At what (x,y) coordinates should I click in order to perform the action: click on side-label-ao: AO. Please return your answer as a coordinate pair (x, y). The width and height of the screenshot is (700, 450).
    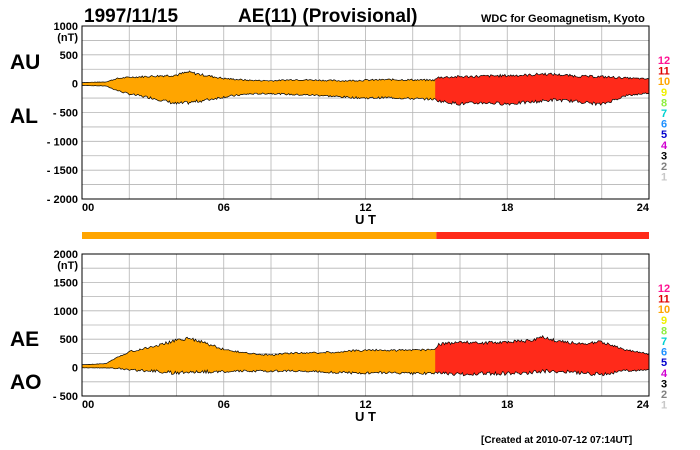
    Looking at the image, I should click on (26, 382).